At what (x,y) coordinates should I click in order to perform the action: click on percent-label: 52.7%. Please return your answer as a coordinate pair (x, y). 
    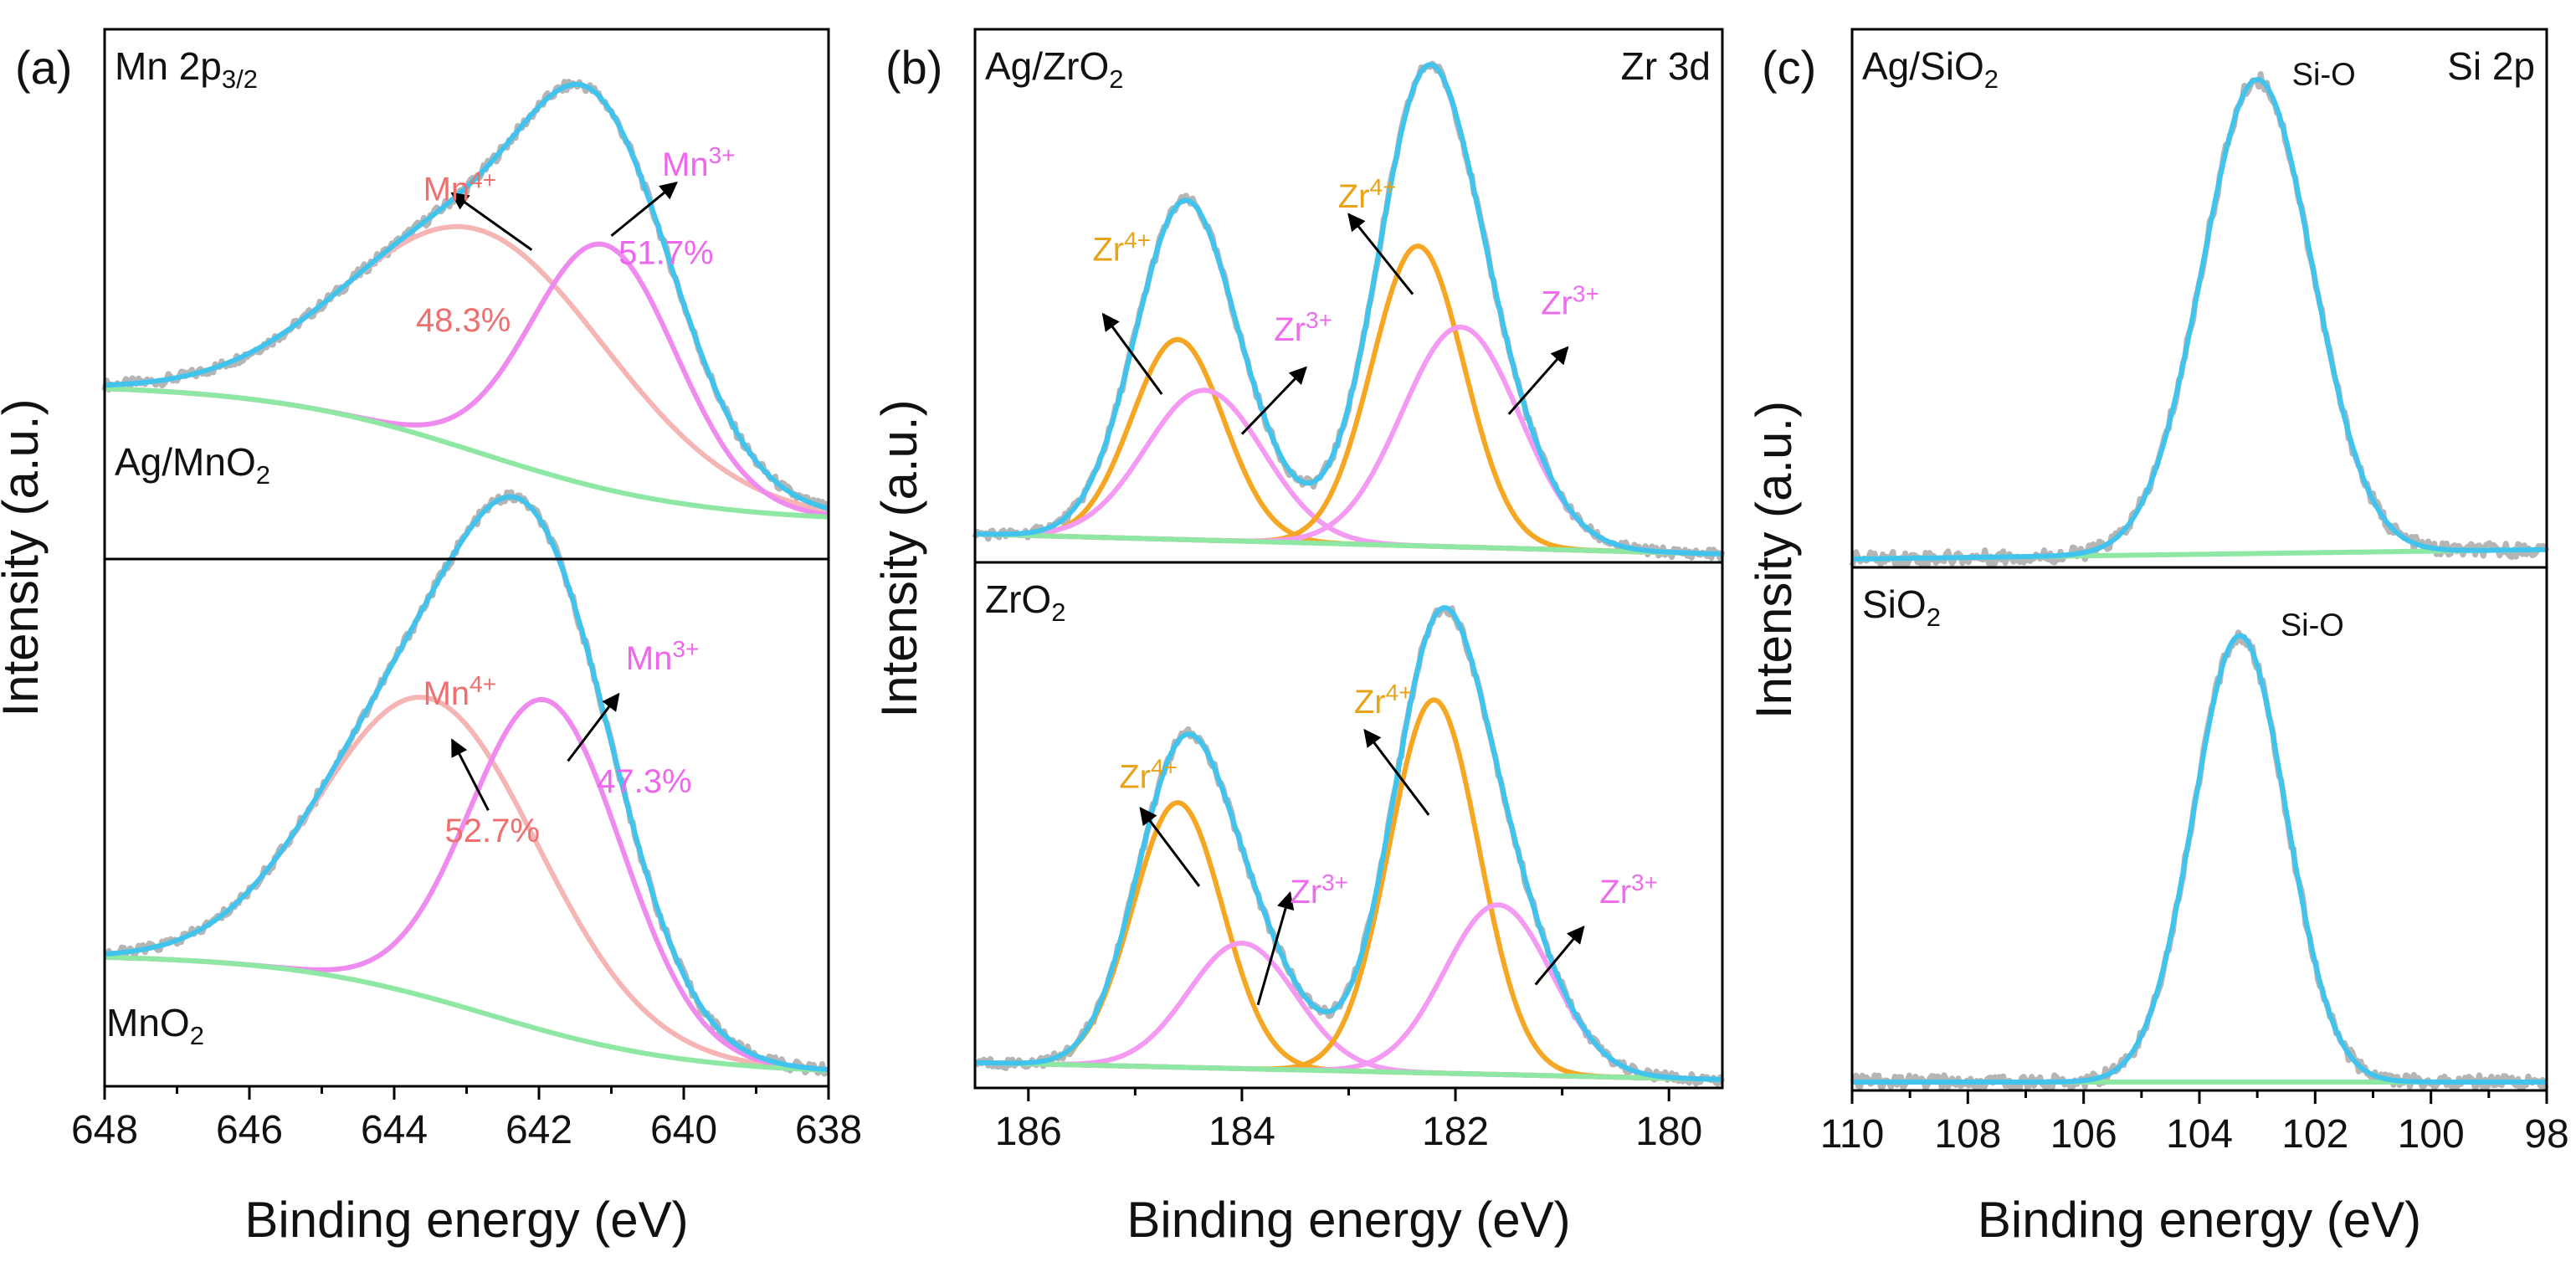
    Looking at the image, I should click on (492, 831).